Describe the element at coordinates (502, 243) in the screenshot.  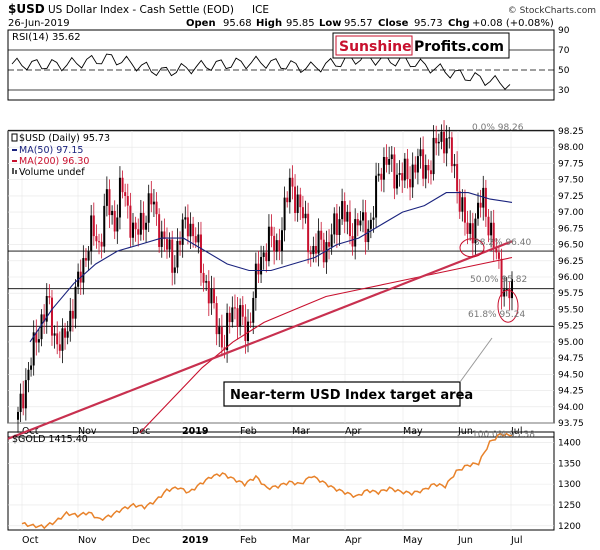
I see `fib-label-382: 38.2% 96.40` at that location.